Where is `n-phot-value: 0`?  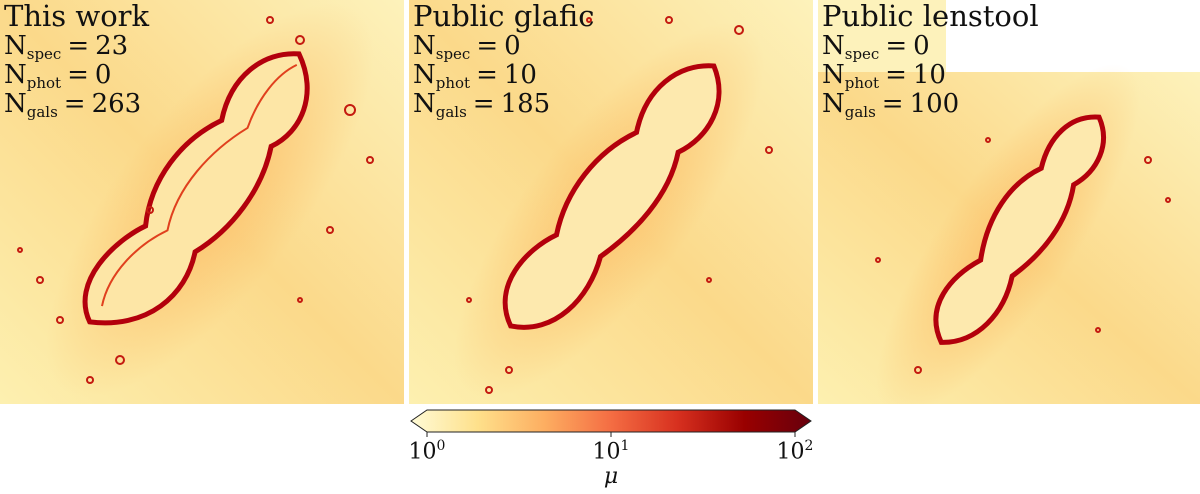
n-phot-value: 0 is located at coordinates (103, 75).